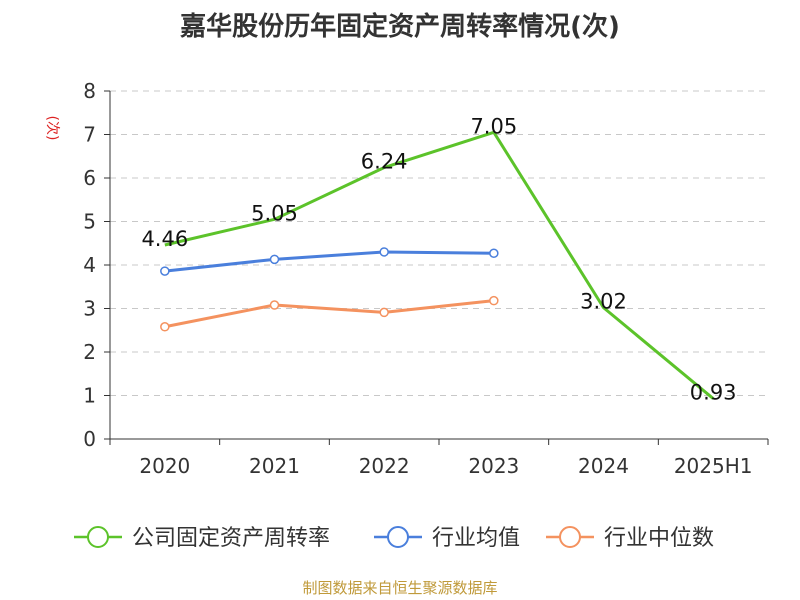  I want to click on y-tick-label: 8, so click(89, 91).